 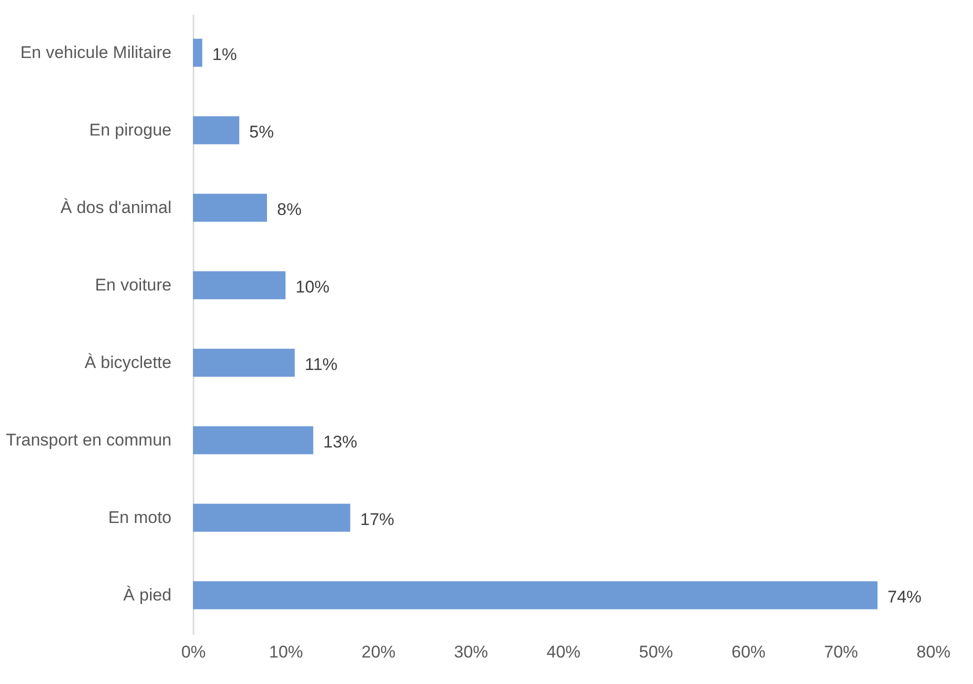 I want to click on x-tick-label: 50%, so click(x=656, y=652).